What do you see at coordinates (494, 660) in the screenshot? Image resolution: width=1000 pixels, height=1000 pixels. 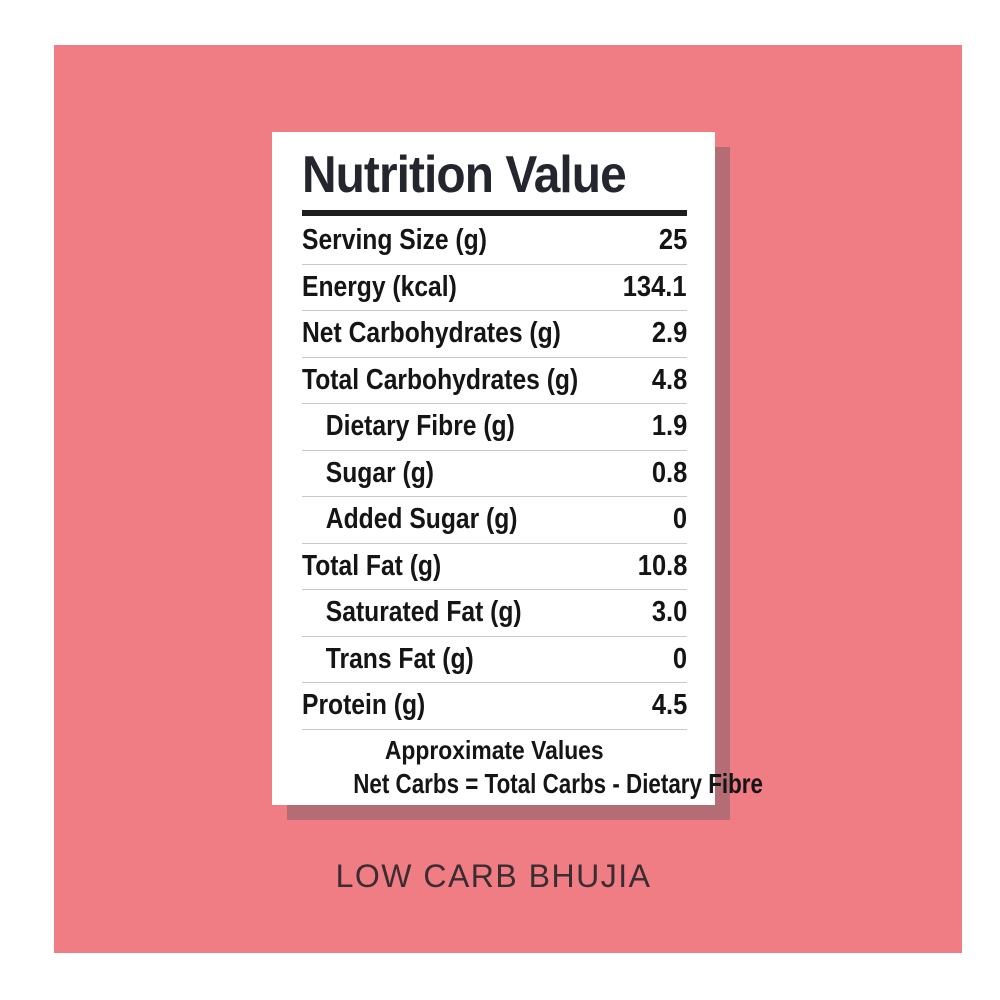 I see `row-trans-fat: Trans Fat (g) 0` at bounding box center [494, 660].